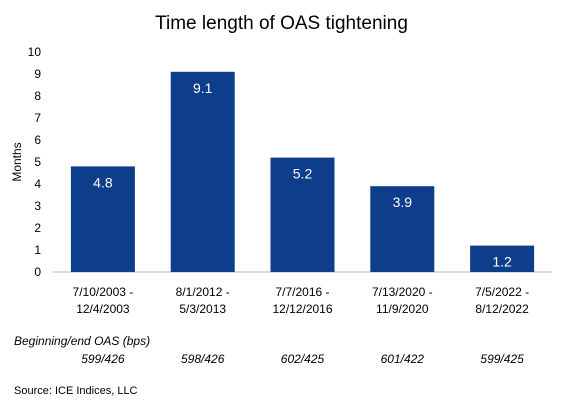 The image size is (563, 405). What do you see at coordinates (402, 292) in the screenshot?
I see `x-tick-label: 7/13/2020 -` at bounding box center [402, 292].